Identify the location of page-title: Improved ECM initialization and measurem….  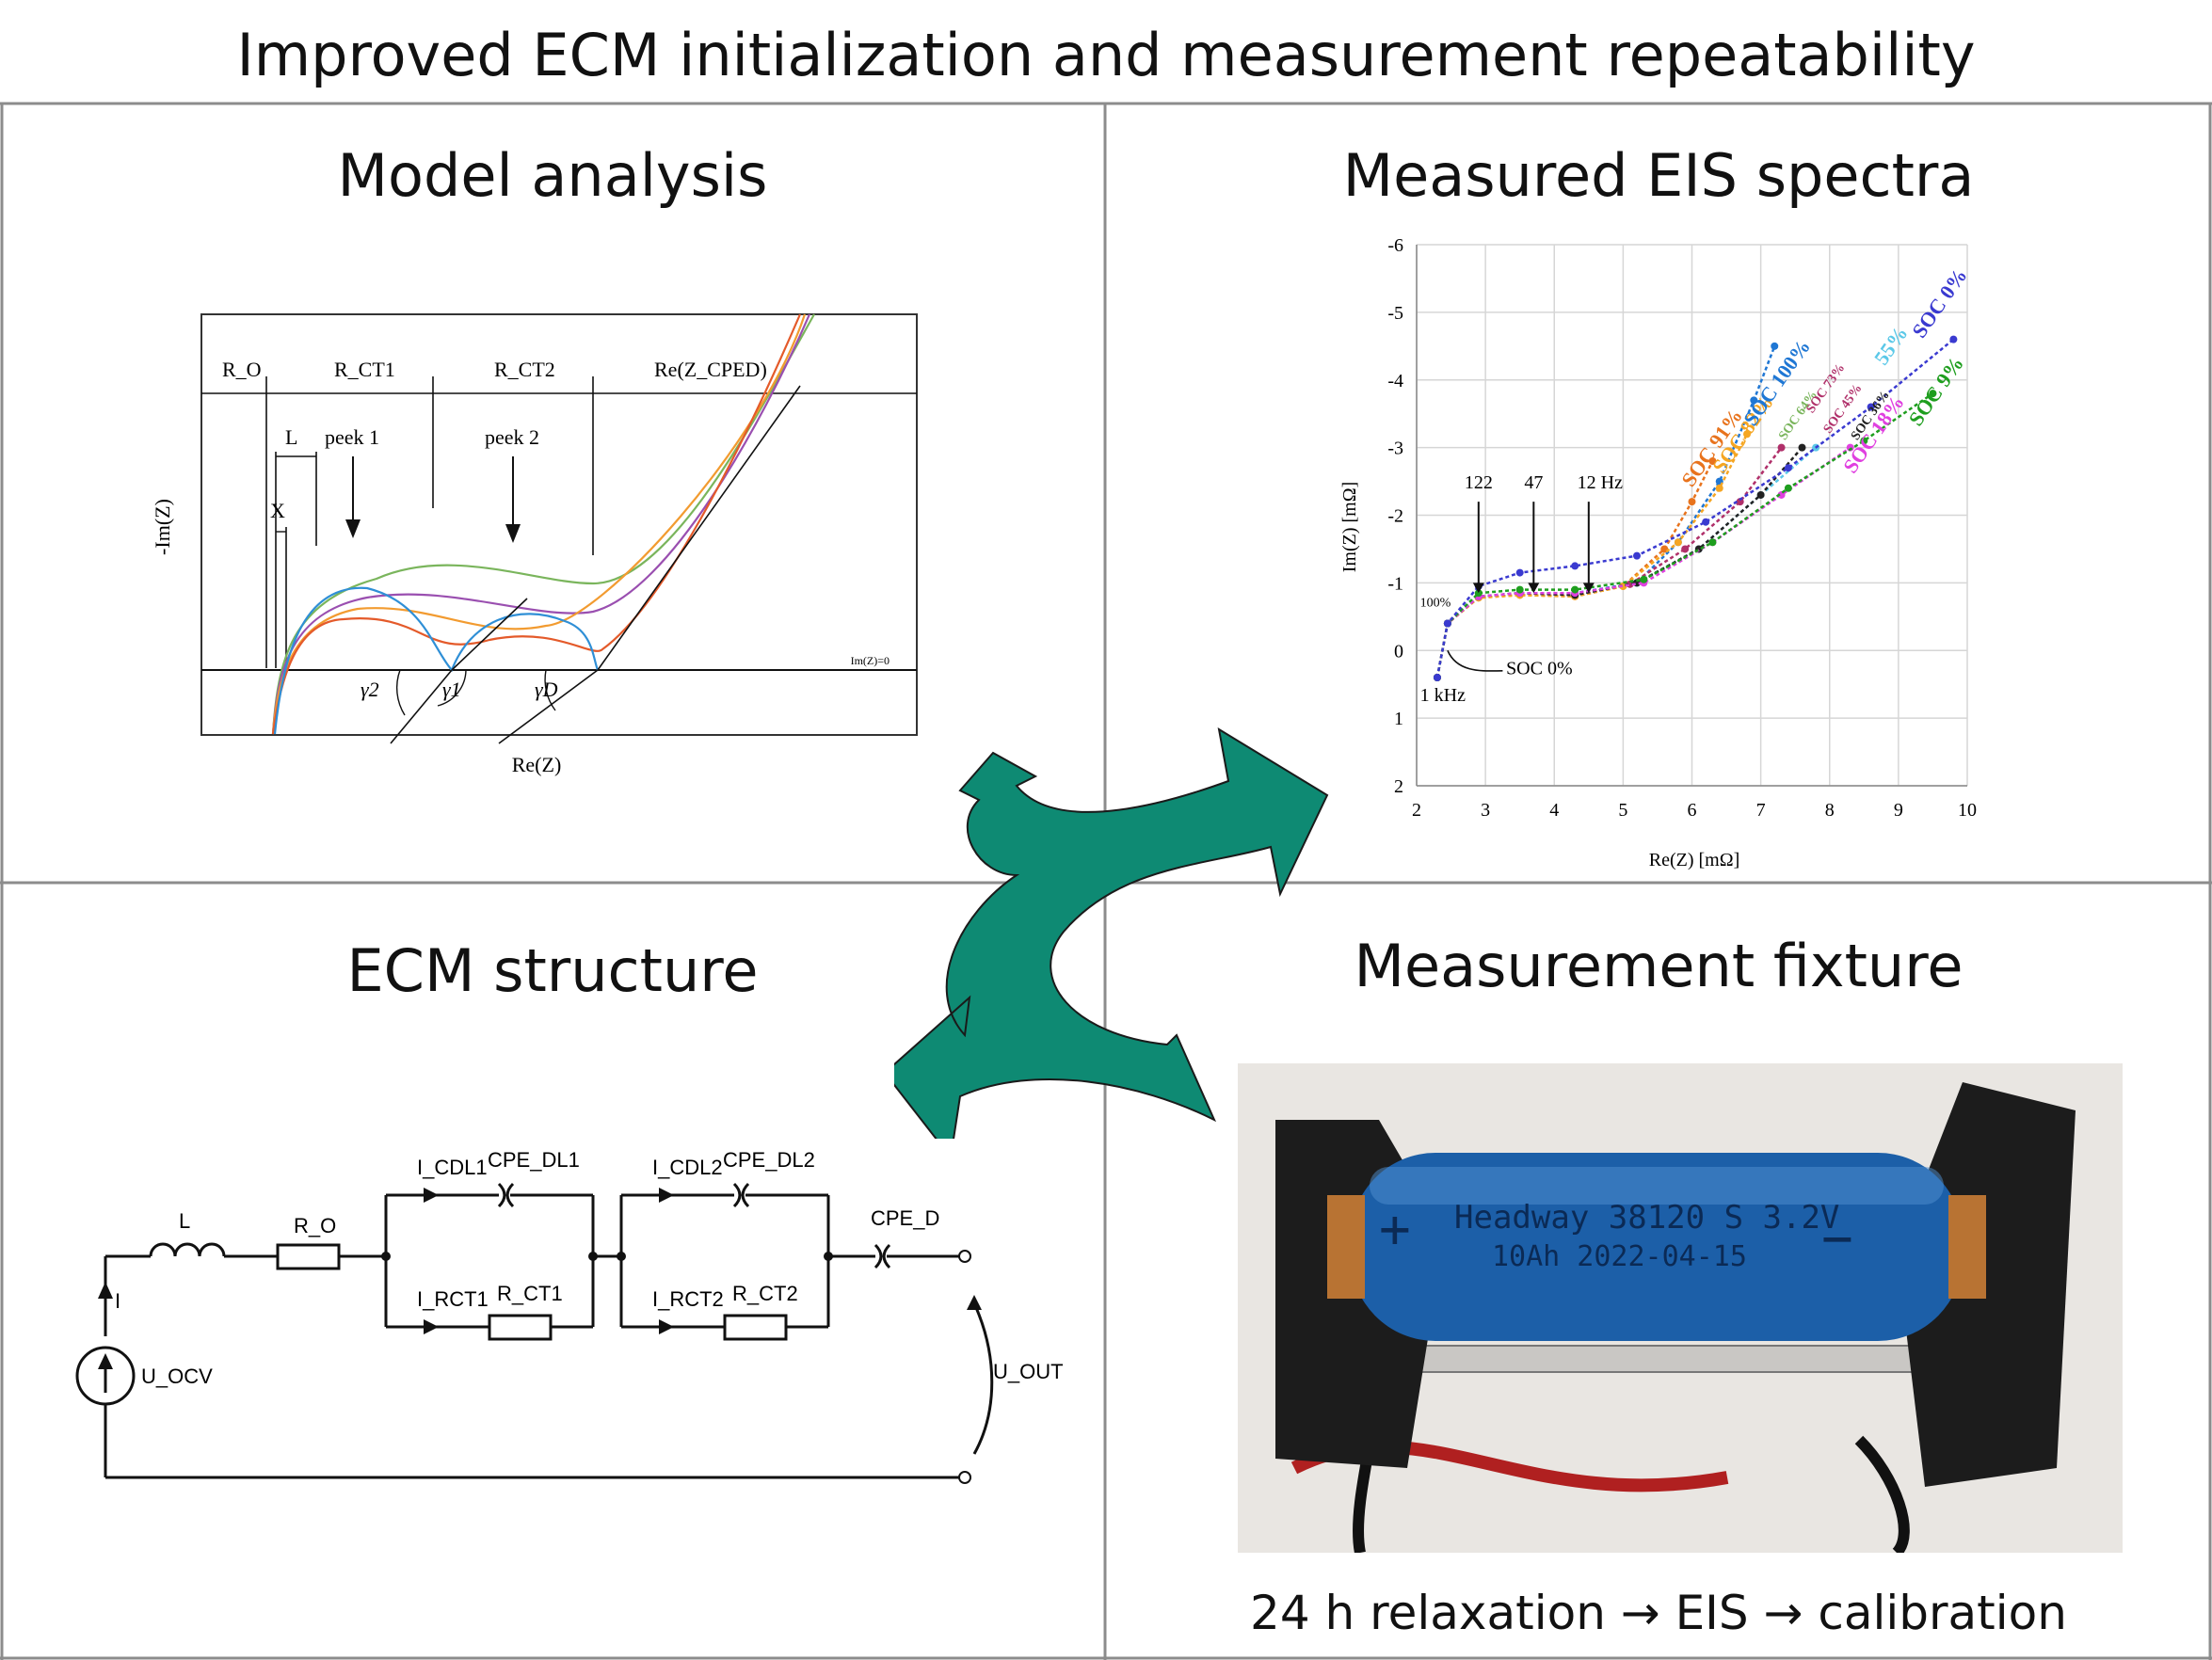
(1106, 55).